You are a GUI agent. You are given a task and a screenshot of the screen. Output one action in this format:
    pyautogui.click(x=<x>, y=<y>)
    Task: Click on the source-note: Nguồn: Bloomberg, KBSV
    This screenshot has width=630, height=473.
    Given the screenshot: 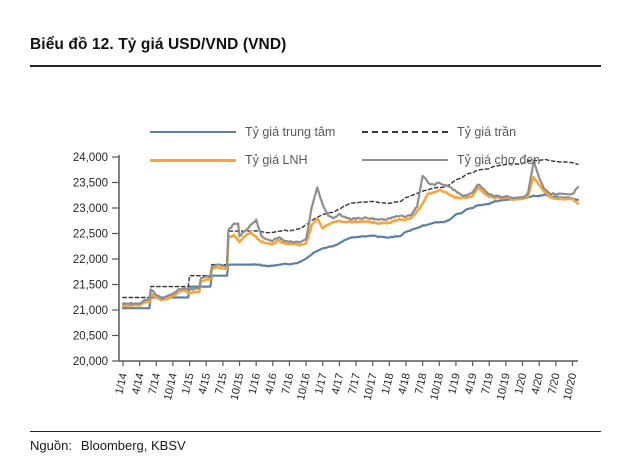 What is the action you would take?
    pyautogui.click(x=108, y=445)
    